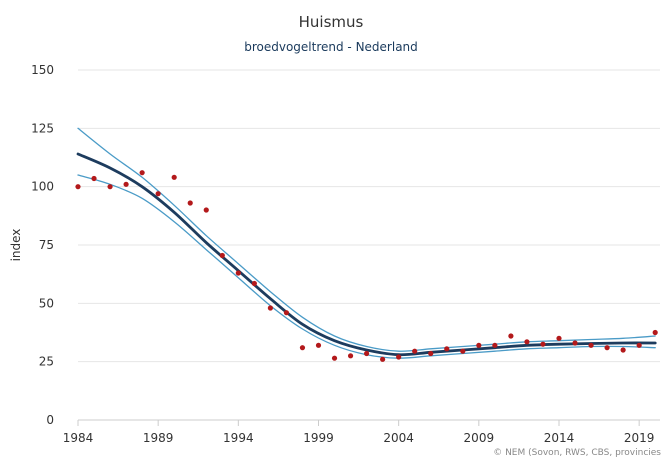 This screenshot has width=663, height=457. I want to click on x-tick-label: 2009, so click(479, 438).